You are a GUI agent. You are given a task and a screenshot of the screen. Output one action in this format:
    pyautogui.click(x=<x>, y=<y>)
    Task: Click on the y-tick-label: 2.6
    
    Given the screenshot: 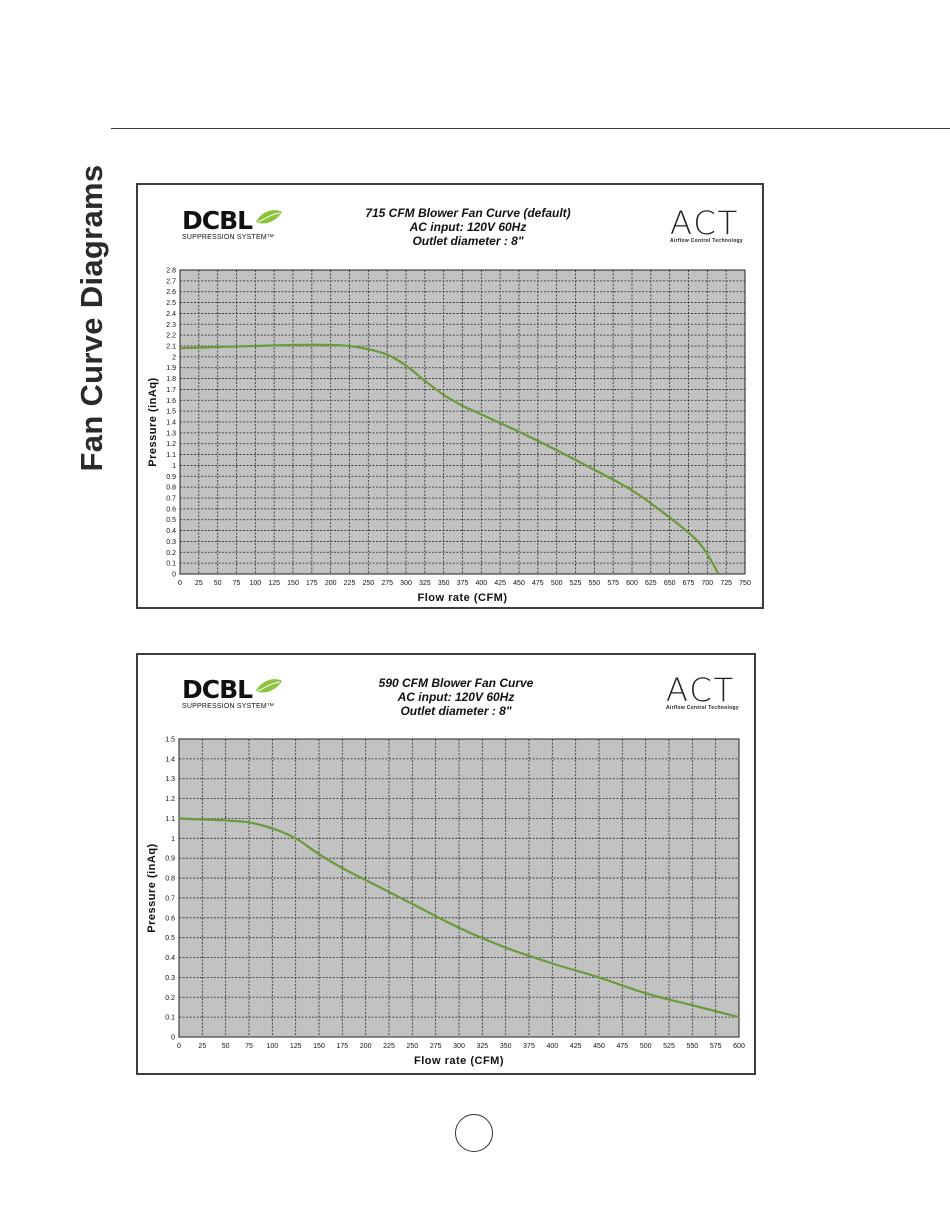 What is the action you would take?
    pyautogui.click(x=171, y=292)
    